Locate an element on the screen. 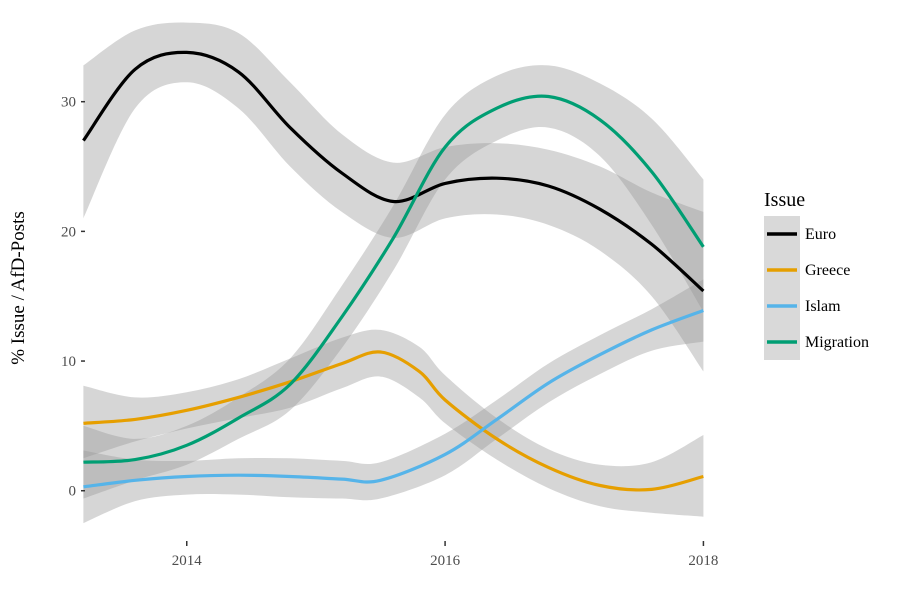  x-tick-label: 2014 is located at coordinates (187, 561).